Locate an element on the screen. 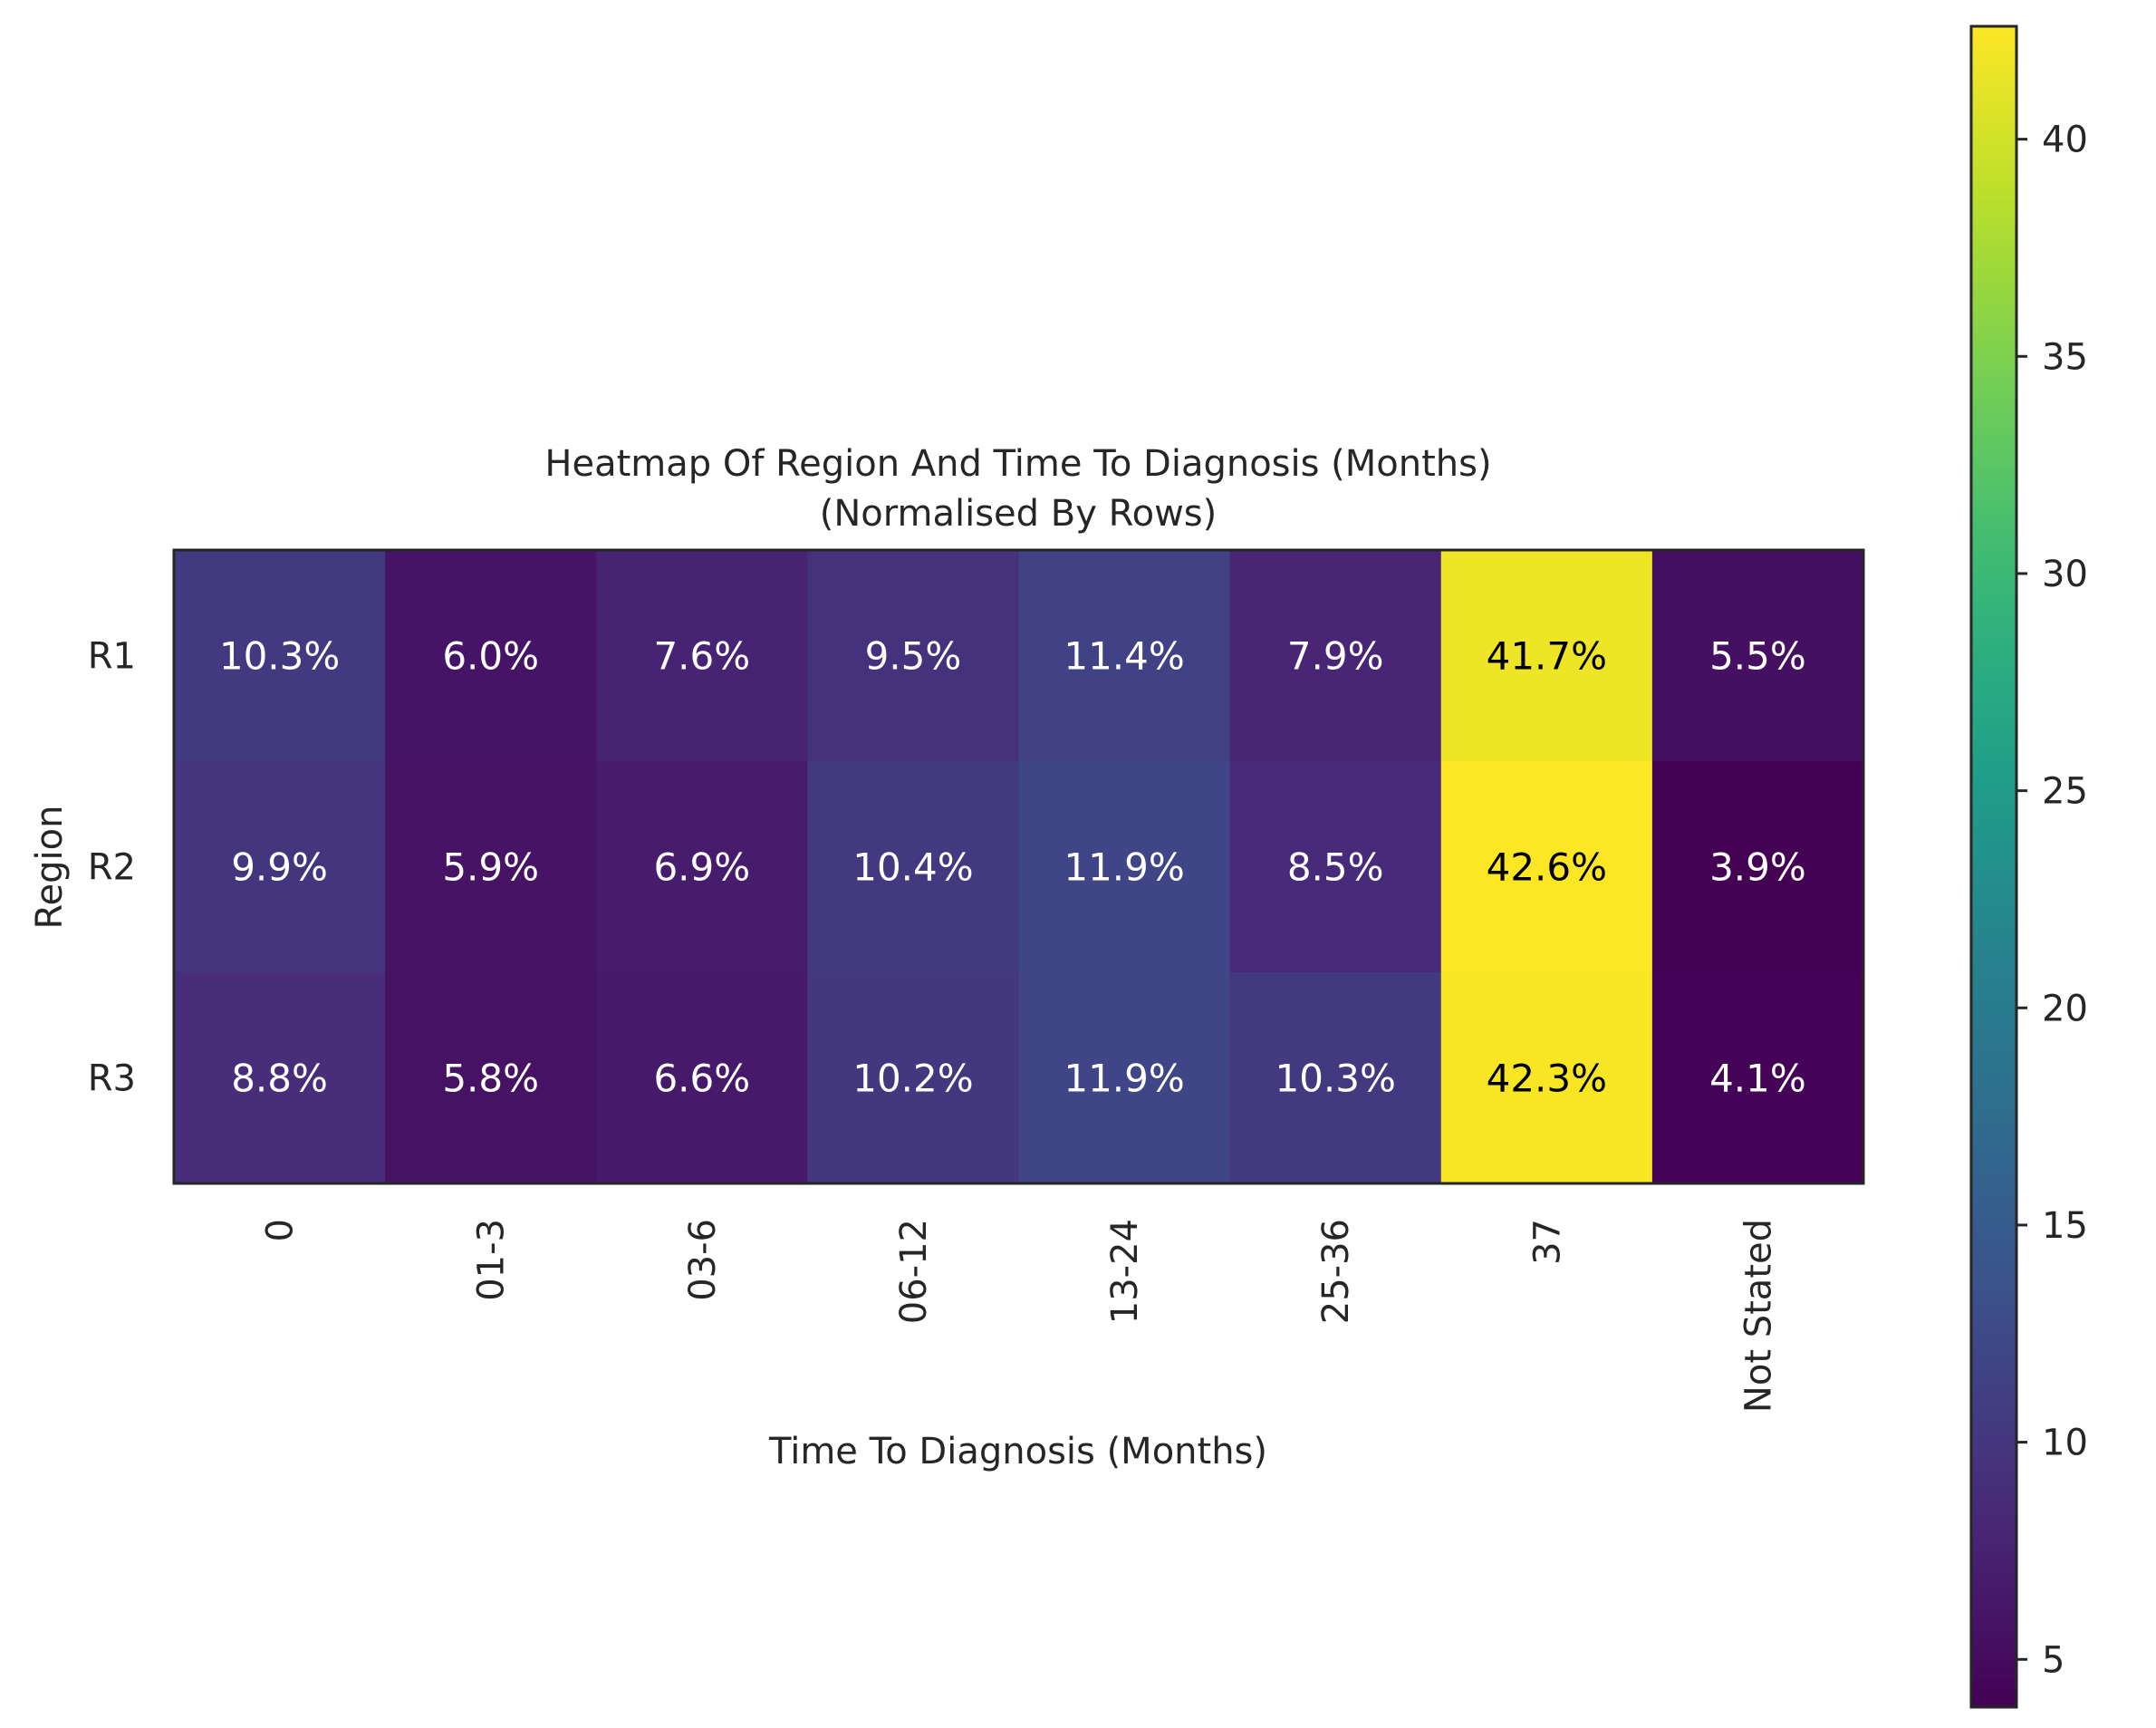 The image size is (2156, 1728). cell-label: 6.0% is located at coordinates (490, 656).